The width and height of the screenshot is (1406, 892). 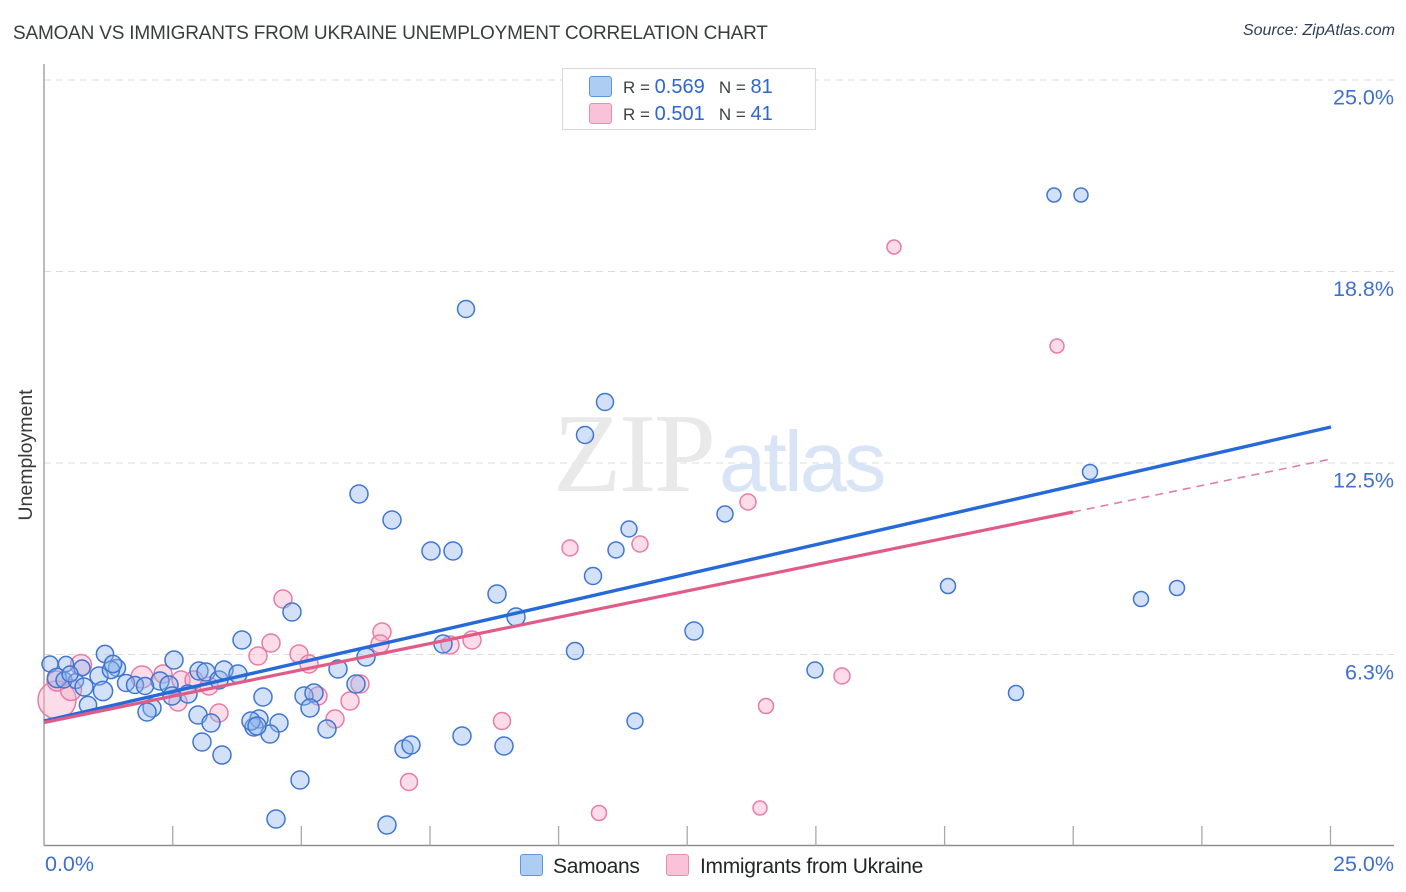 What do you see at coordinates (633, 454) in the screenshot?
I see `svg-text: ZIP` at bounding box center [633, 454].